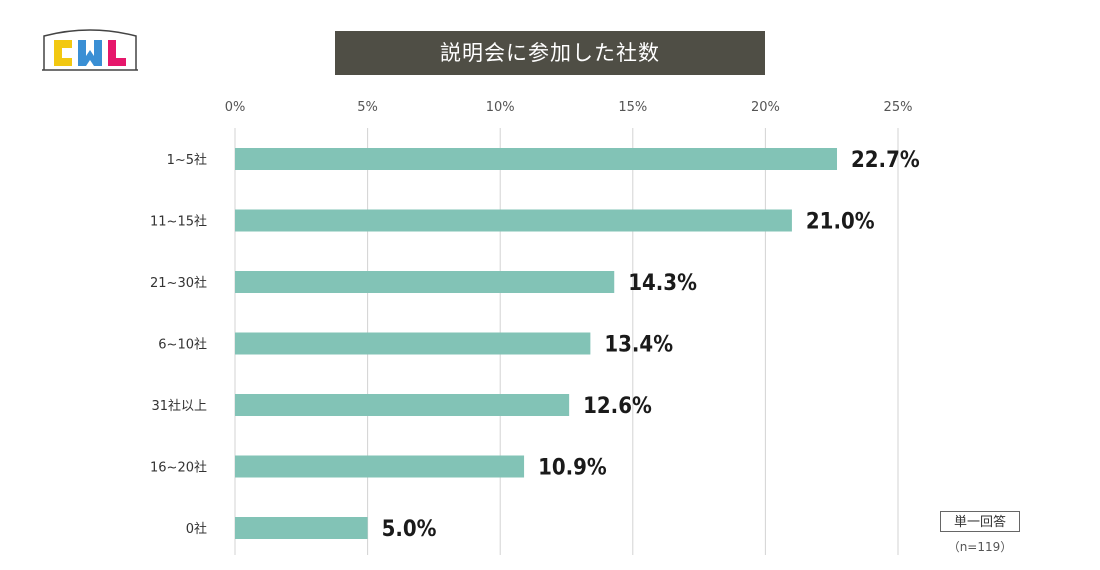  What do you see at coordinates (980, 521) in the screenshot?
I see `answer-type-label: 単一回答` at bounding box center [980, 521].